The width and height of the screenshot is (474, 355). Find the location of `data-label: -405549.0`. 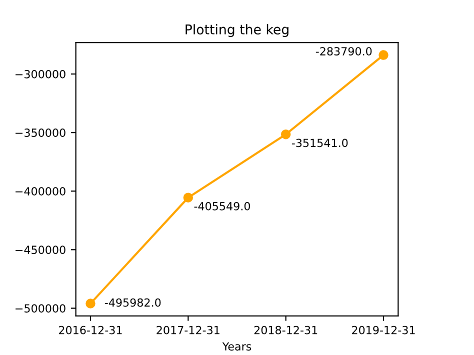

data-label: -405549.0 is located at coordinates (222, 206).